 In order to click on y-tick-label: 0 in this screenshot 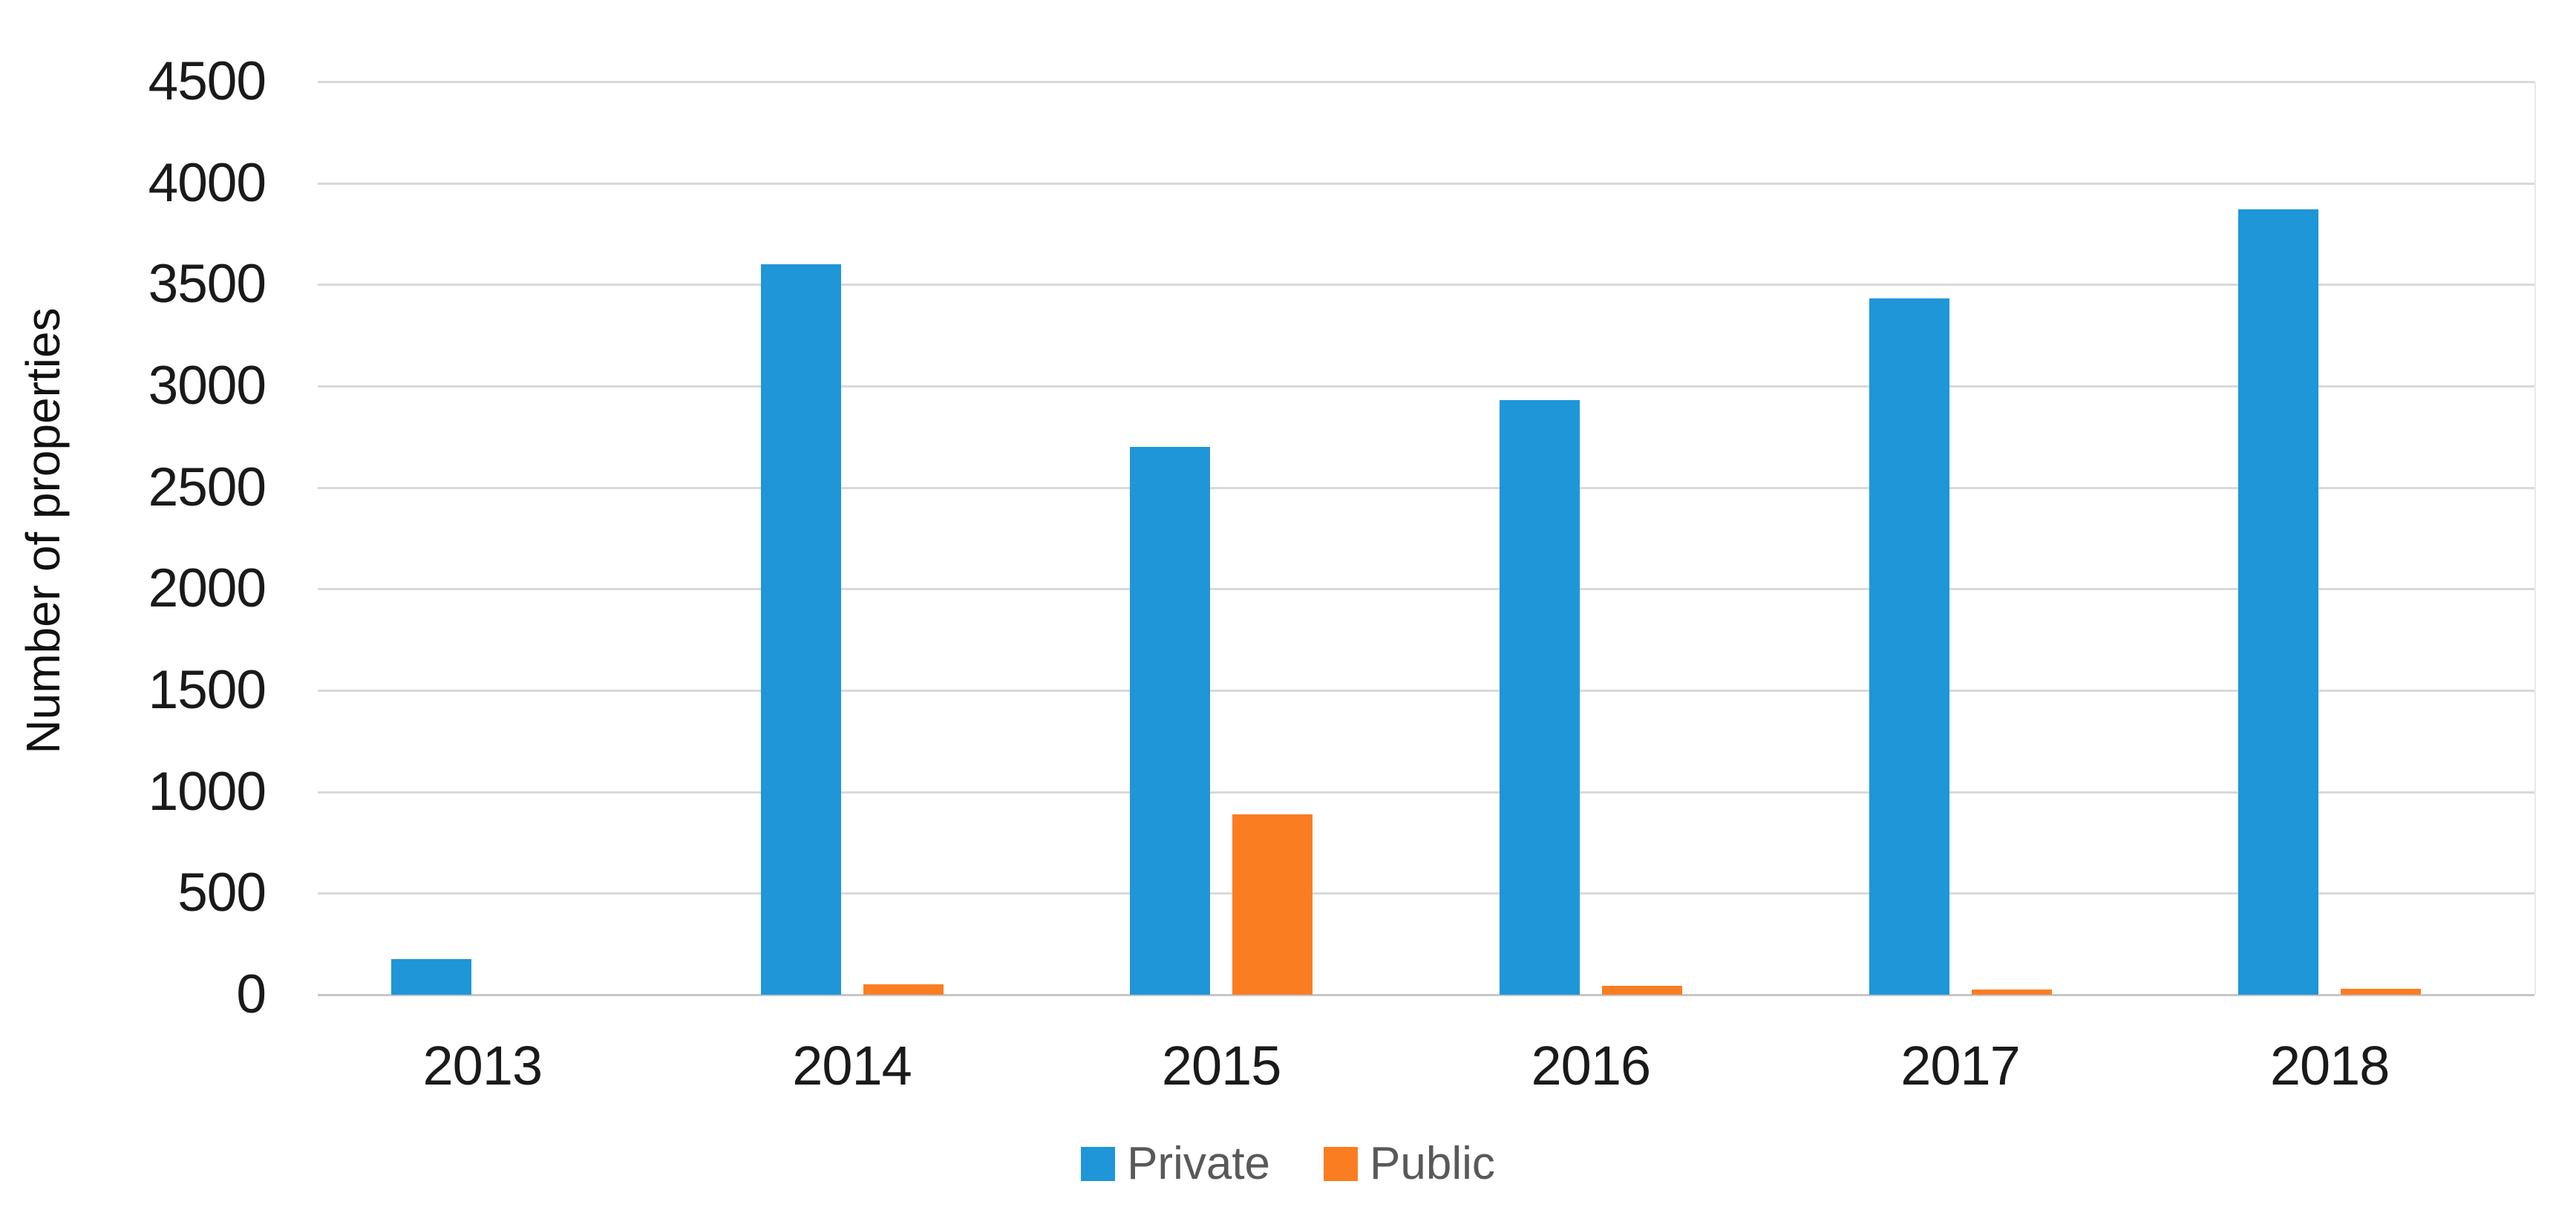, I will do `click(252, 994)`.